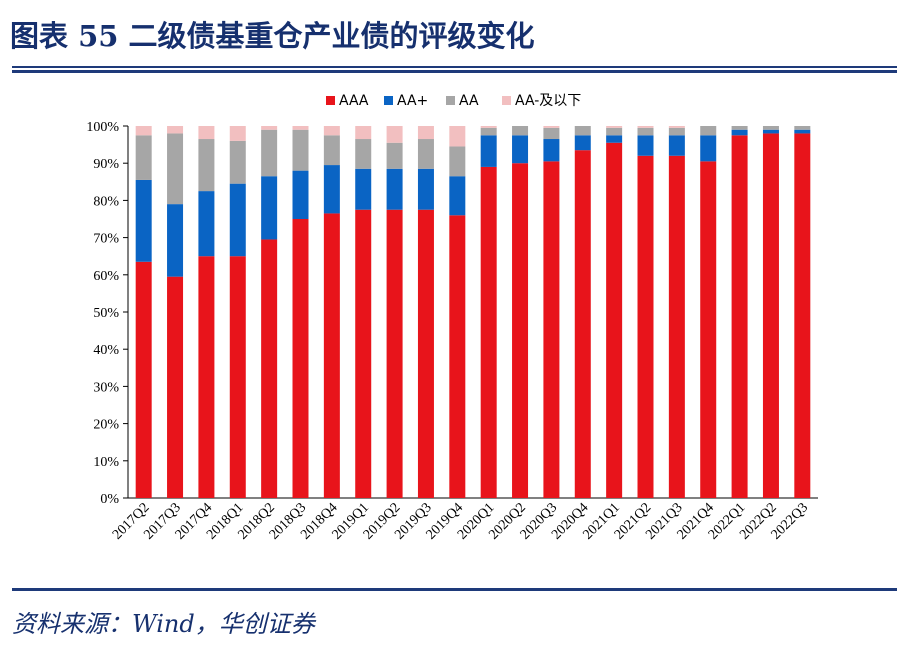  What do you see at coordinates (394, 353) in the screenshot?
I see `bar-2019Q2-AAA` at bounding box center [394, 353].